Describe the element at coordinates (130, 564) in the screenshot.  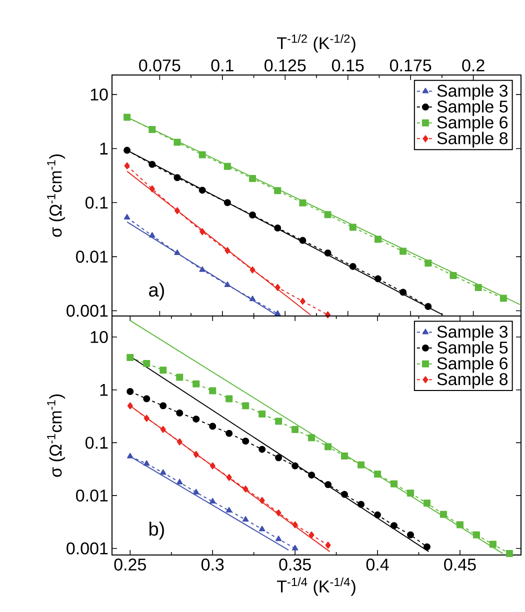
I see `x-tick-label: 0.25` at that location.